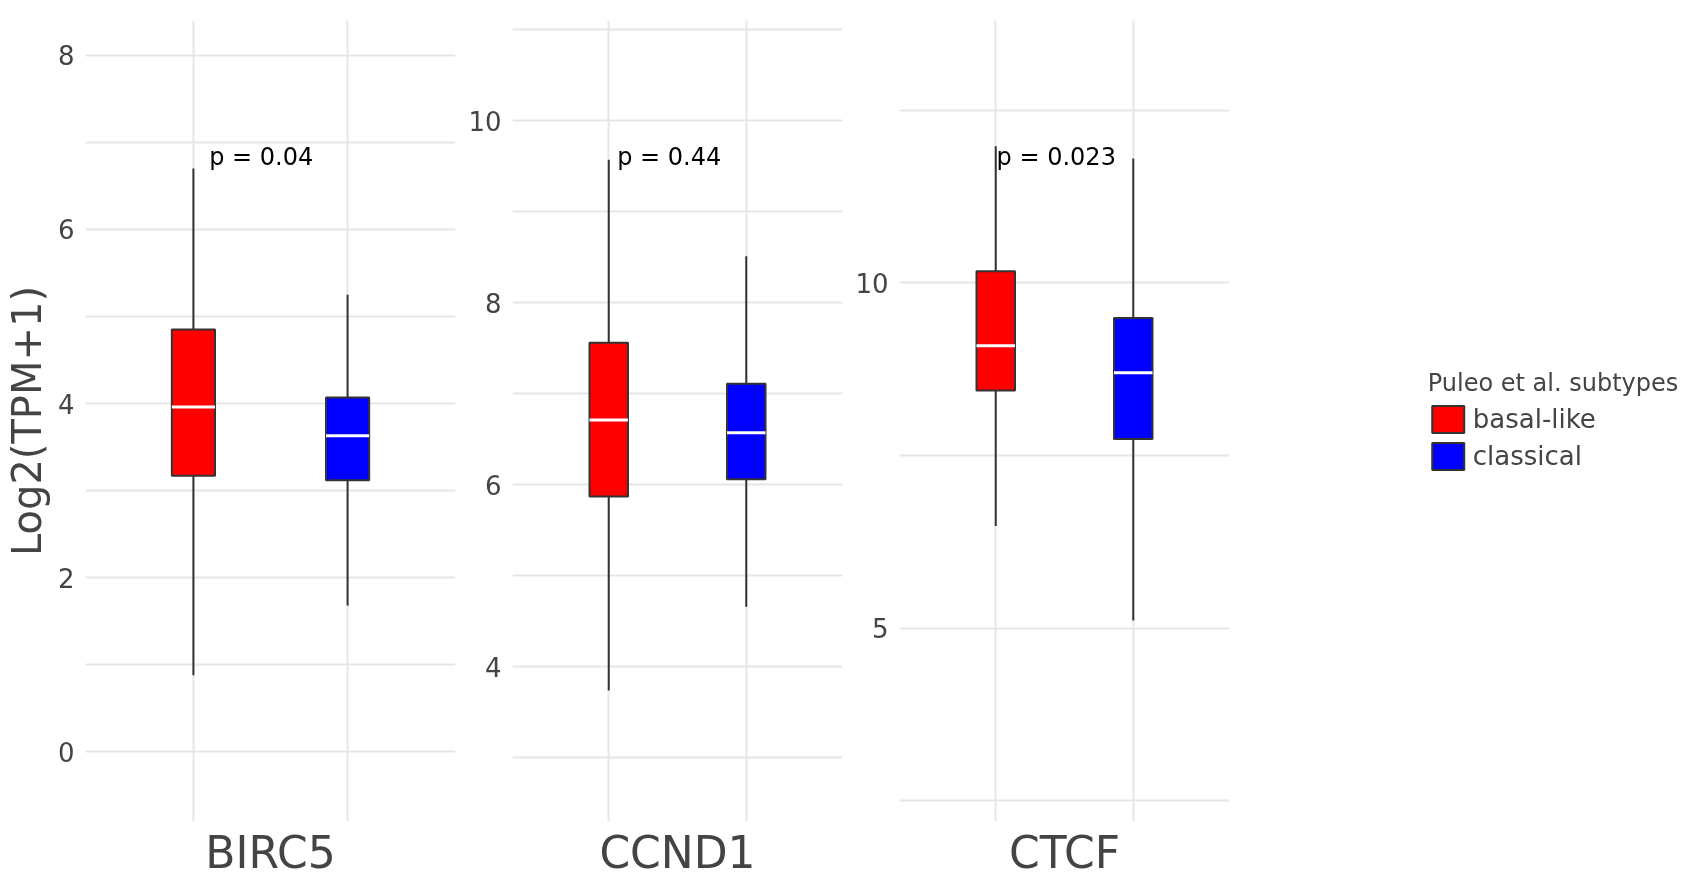 Image resolution: width=1683 pixels, height=890 pixels. I want to click on annotation: p = 0.04, so click(261, 156).